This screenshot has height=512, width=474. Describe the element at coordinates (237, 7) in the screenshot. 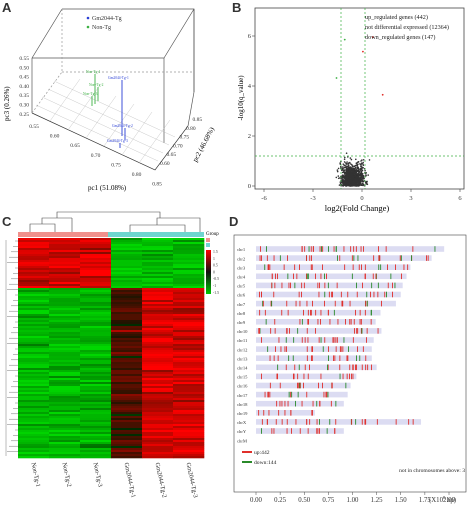

I see `panel-label-b: B` at that location.